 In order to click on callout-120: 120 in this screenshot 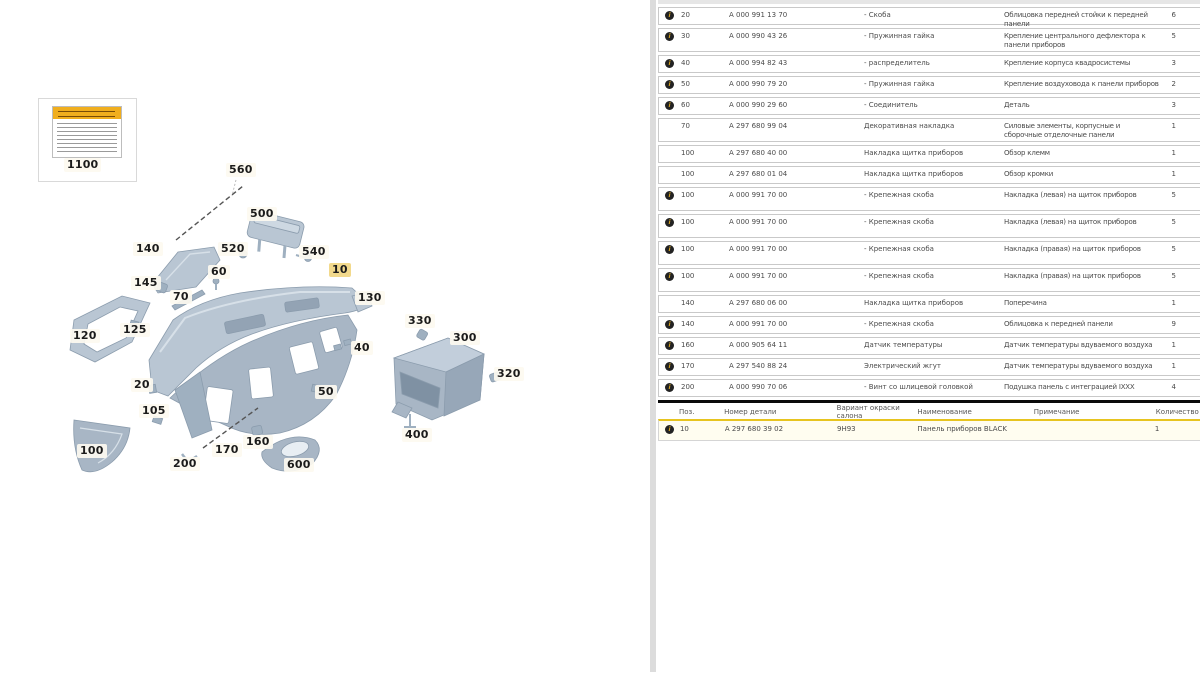, I will do `click(85, 336)`.